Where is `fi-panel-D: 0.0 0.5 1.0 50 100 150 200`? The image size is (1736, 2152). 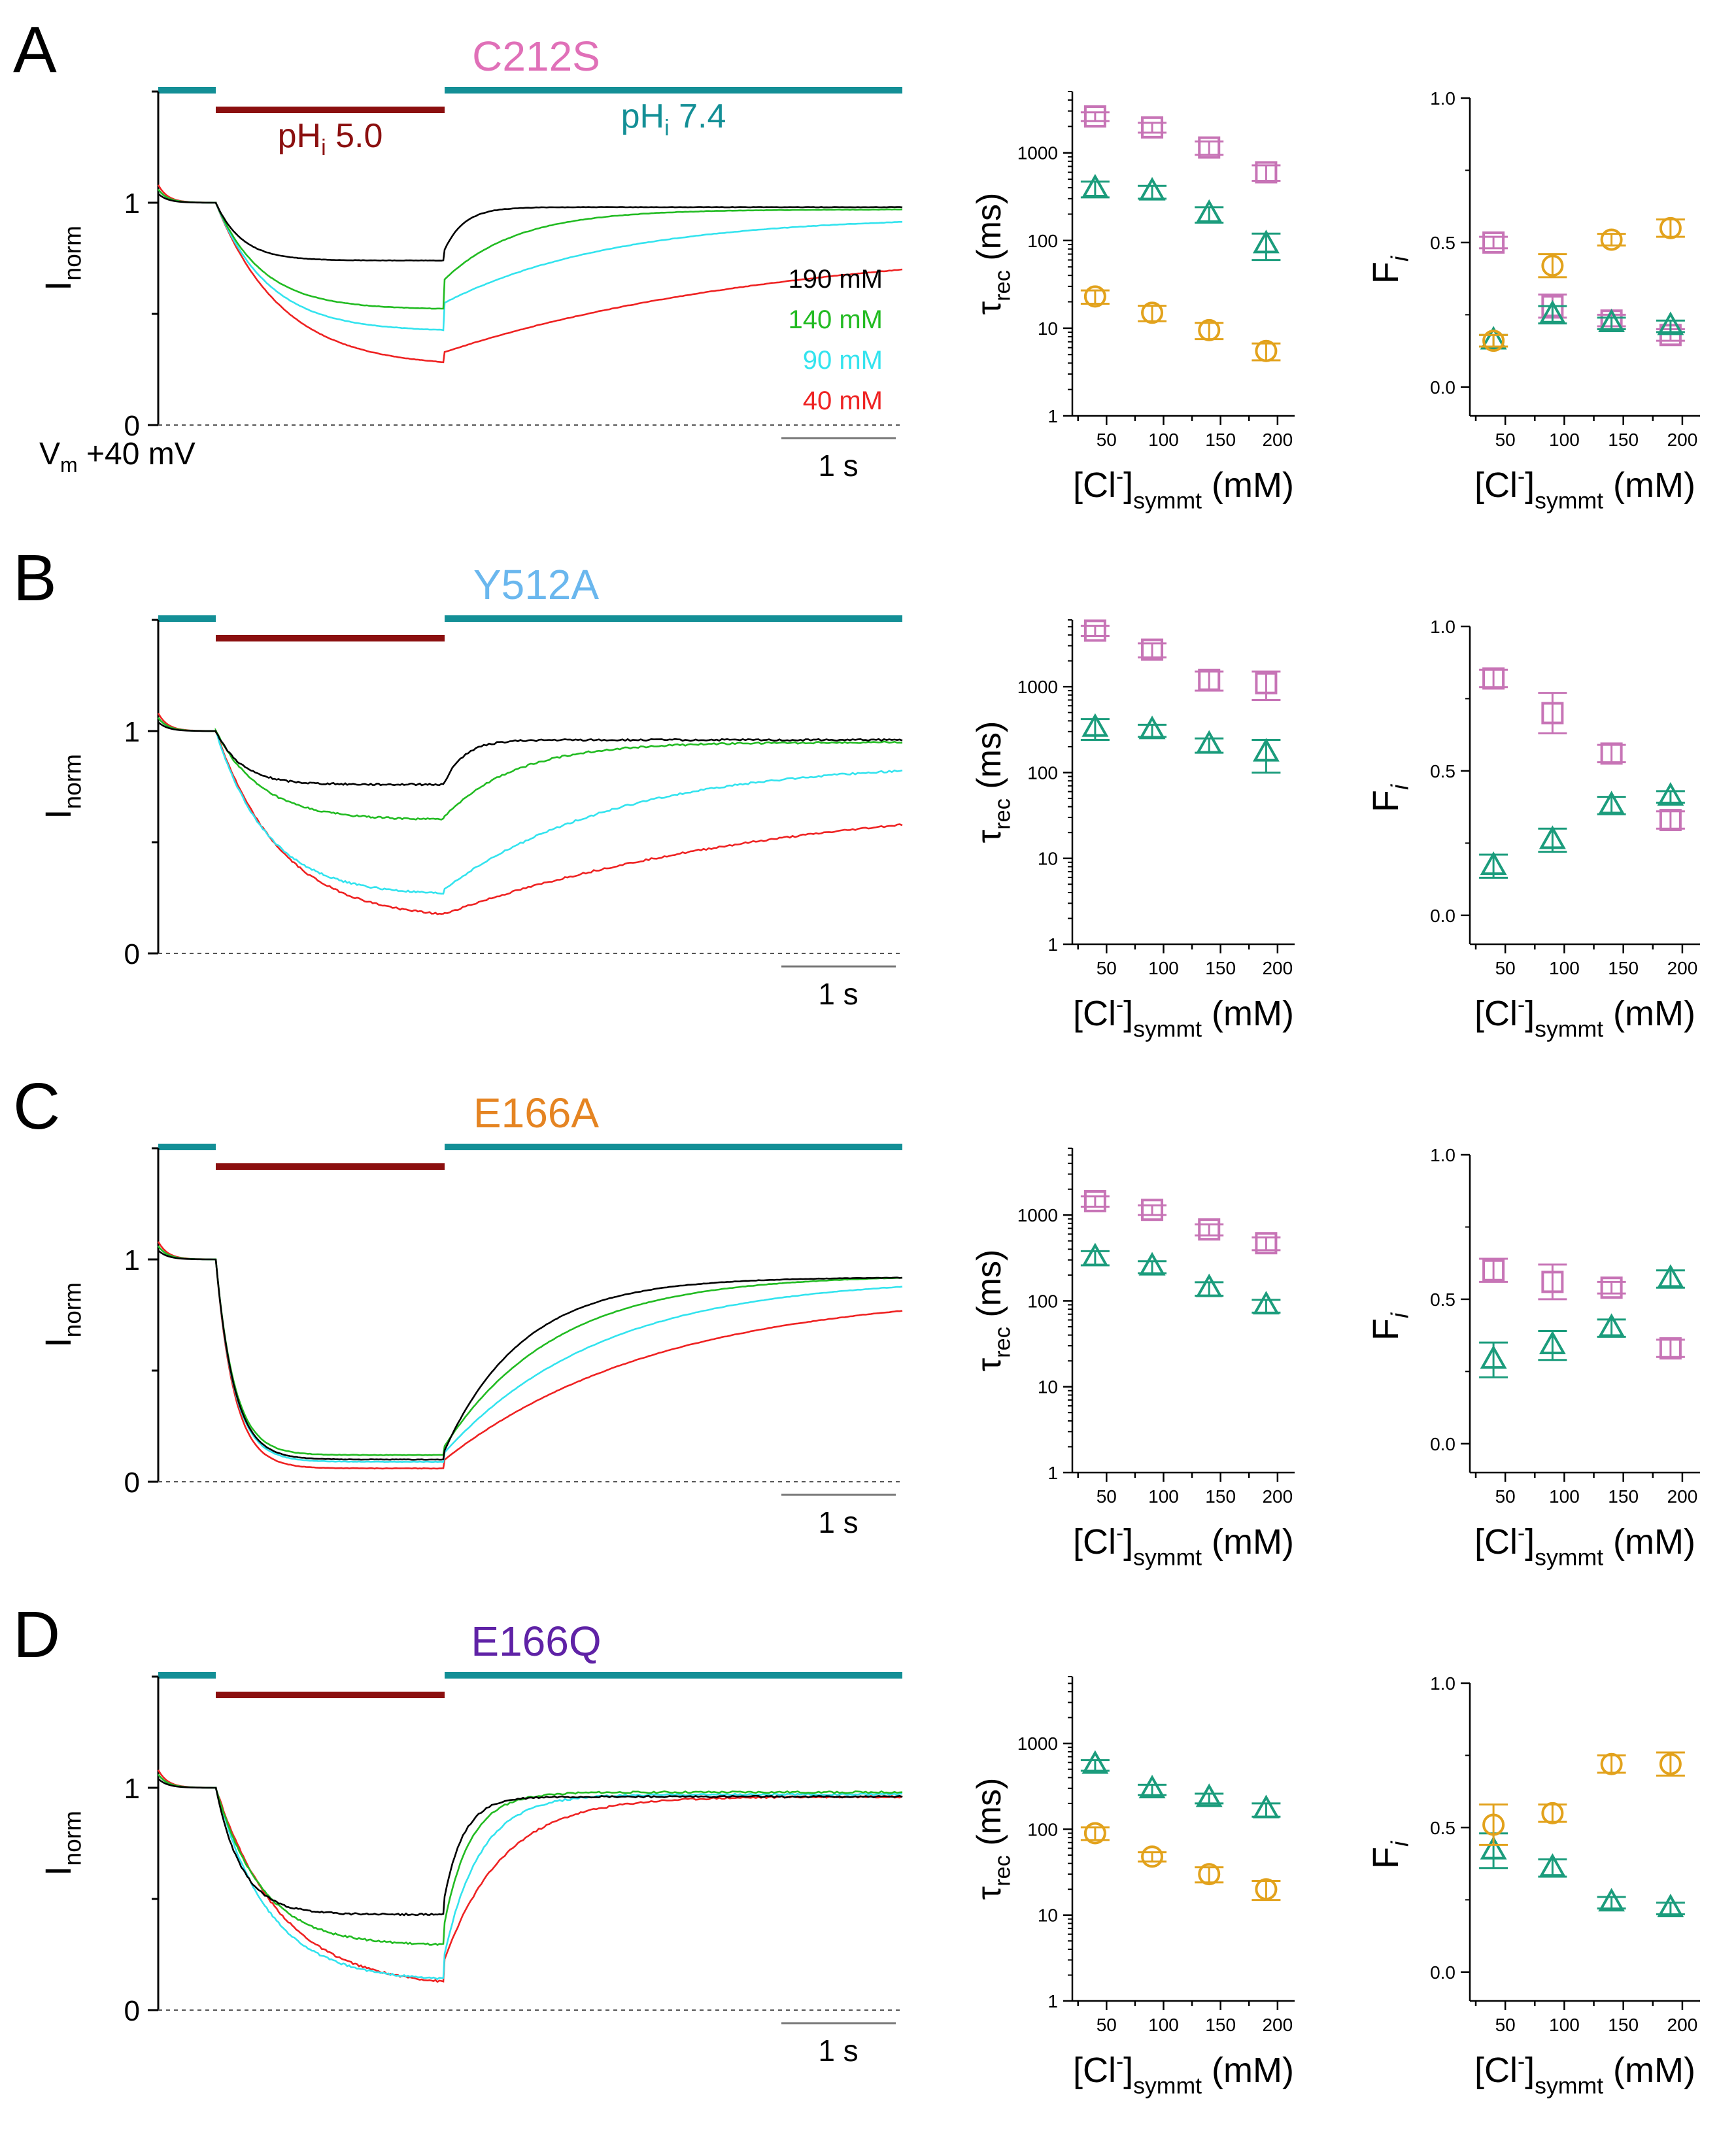
fi-panel-D: 0.0 0.5 1.0 50 100 150 200 is located at coordinates (1565, 1854).